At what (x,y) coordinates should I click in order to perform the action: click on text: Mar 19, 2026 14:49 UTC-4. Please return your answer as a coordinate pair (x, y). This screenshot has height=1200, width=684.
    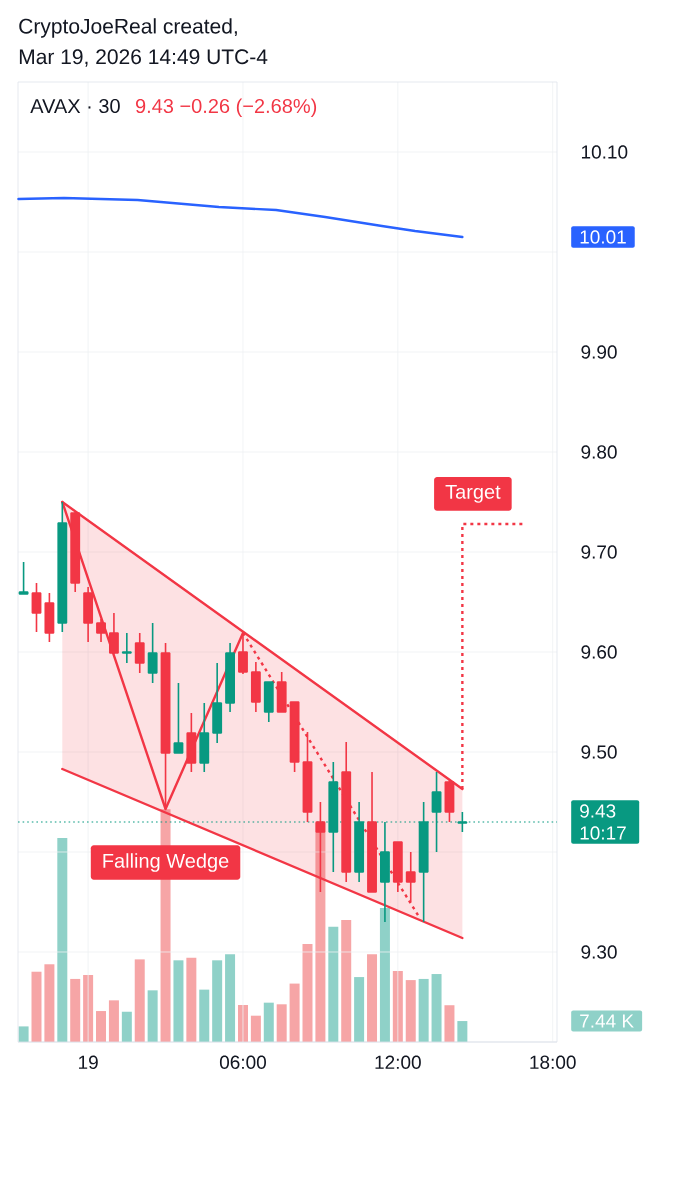
    Looking at the image, I should click on (143, 58).